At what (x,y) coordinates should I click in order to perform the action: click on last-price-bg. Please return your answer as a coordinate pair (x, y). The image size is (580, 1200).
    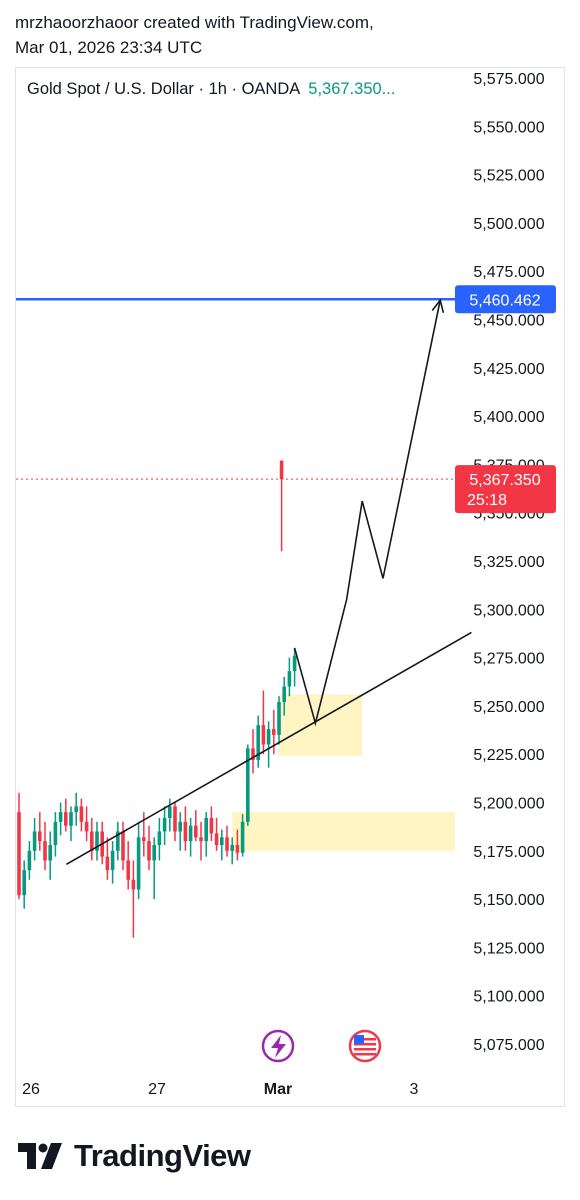
    Looking at the image, I should click on (505, 489).